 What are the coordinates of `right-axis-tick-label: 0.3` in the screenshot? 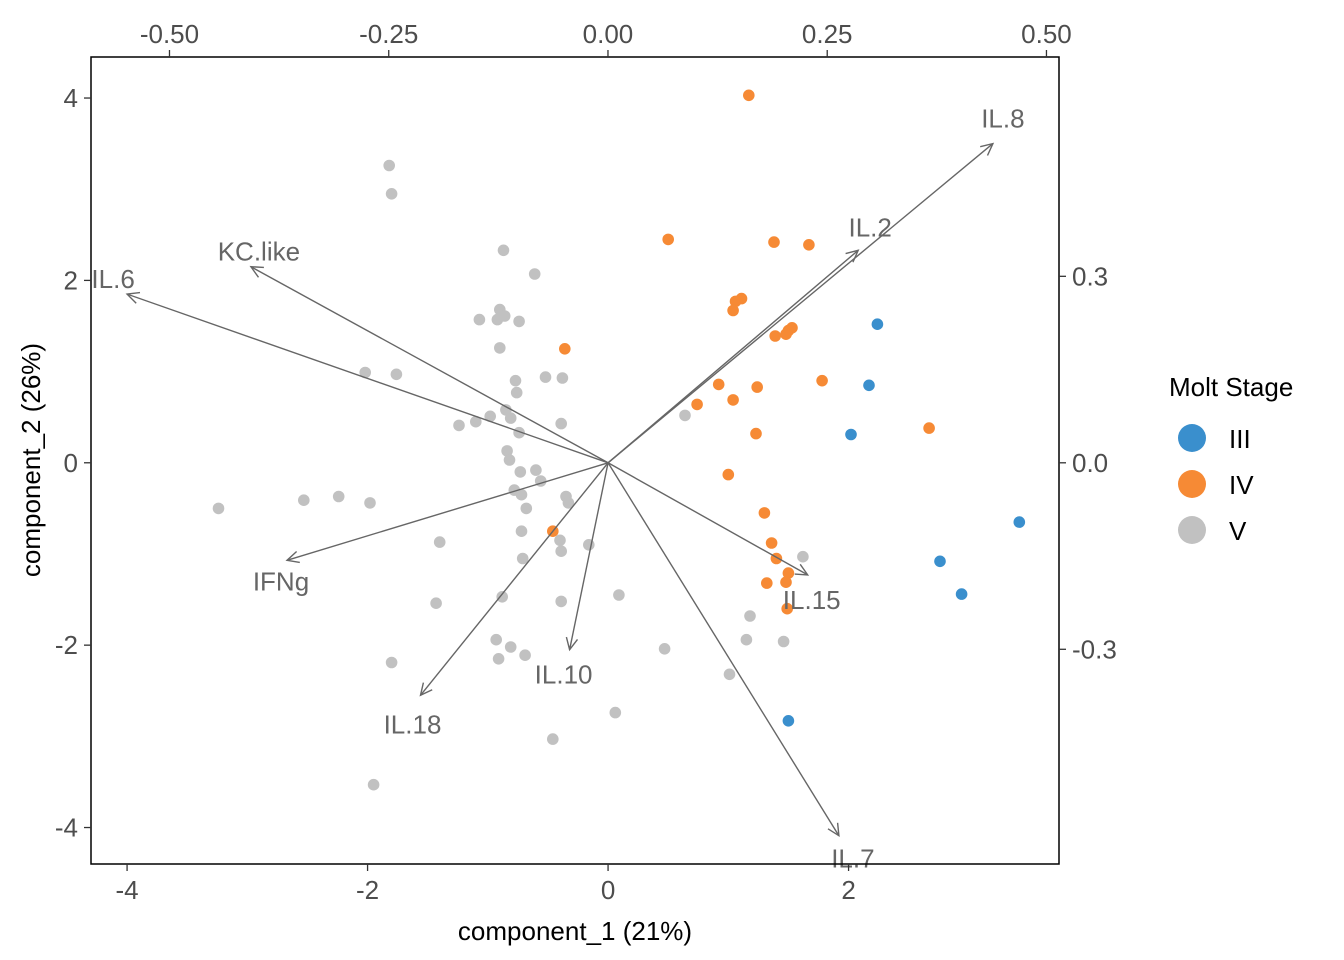 It's located at (1090, 276).